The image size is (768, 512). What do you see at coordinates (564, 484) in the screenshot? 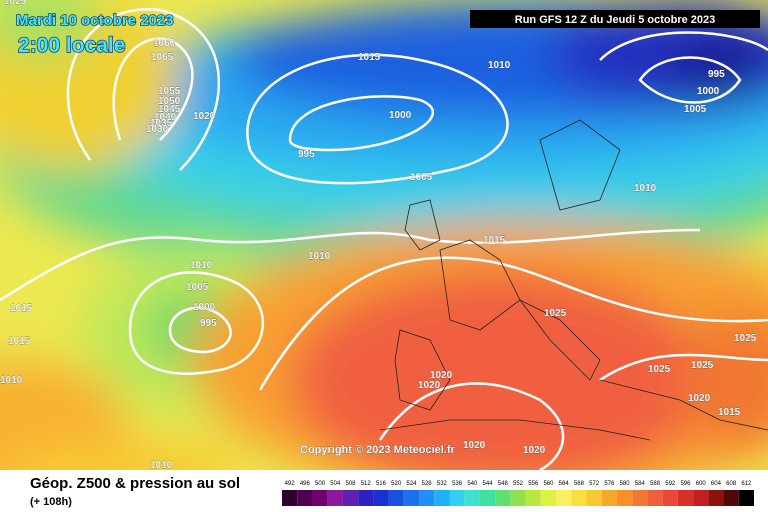
I see `scale-label: 564` at bounding box center [564, 484].